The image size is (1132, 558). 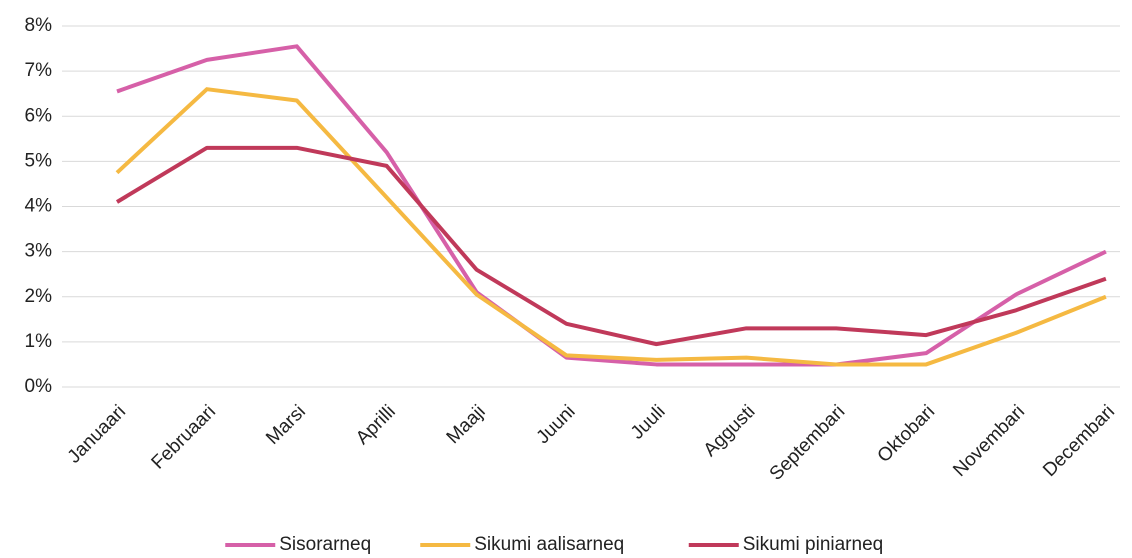 I want to click on x-tick-label: Juuni, so click(x=556, y=424).